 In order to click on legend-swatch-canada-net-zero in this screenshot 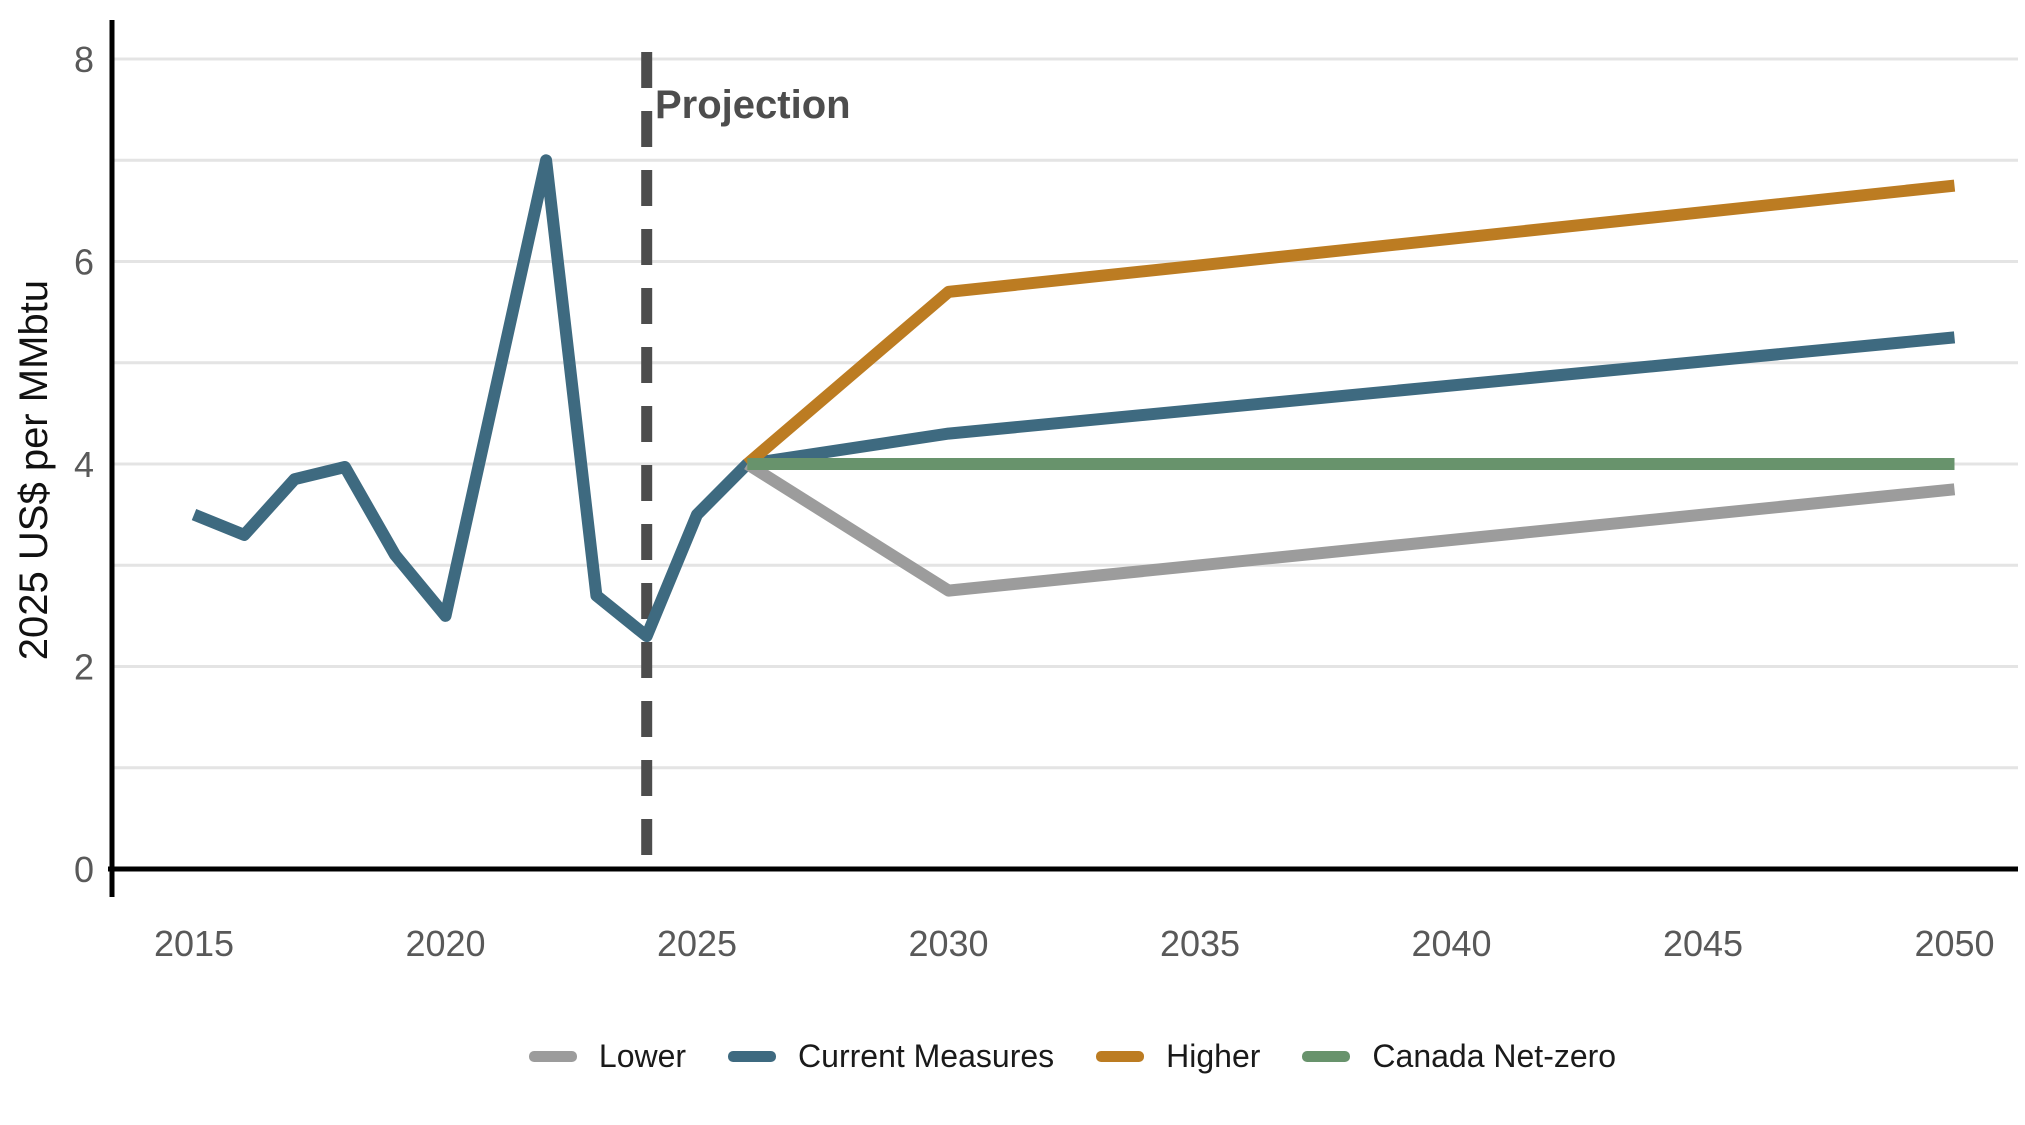, I will do `click(1326, 1056)`.